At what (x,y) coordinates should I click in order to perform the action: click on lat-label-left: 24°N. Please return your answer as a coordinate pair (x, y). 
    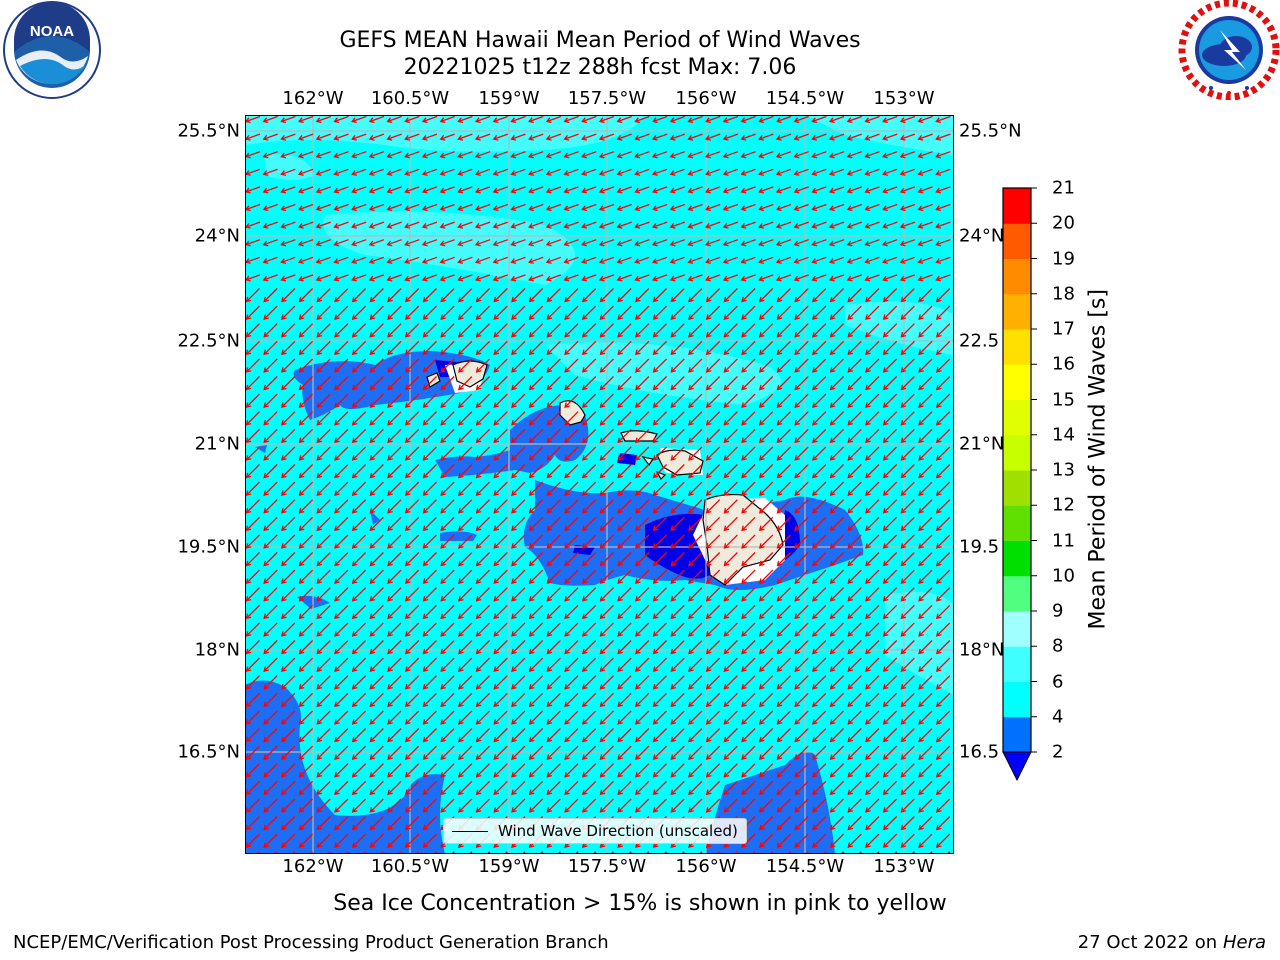
    Looking at the image, I should click on (217, 236).